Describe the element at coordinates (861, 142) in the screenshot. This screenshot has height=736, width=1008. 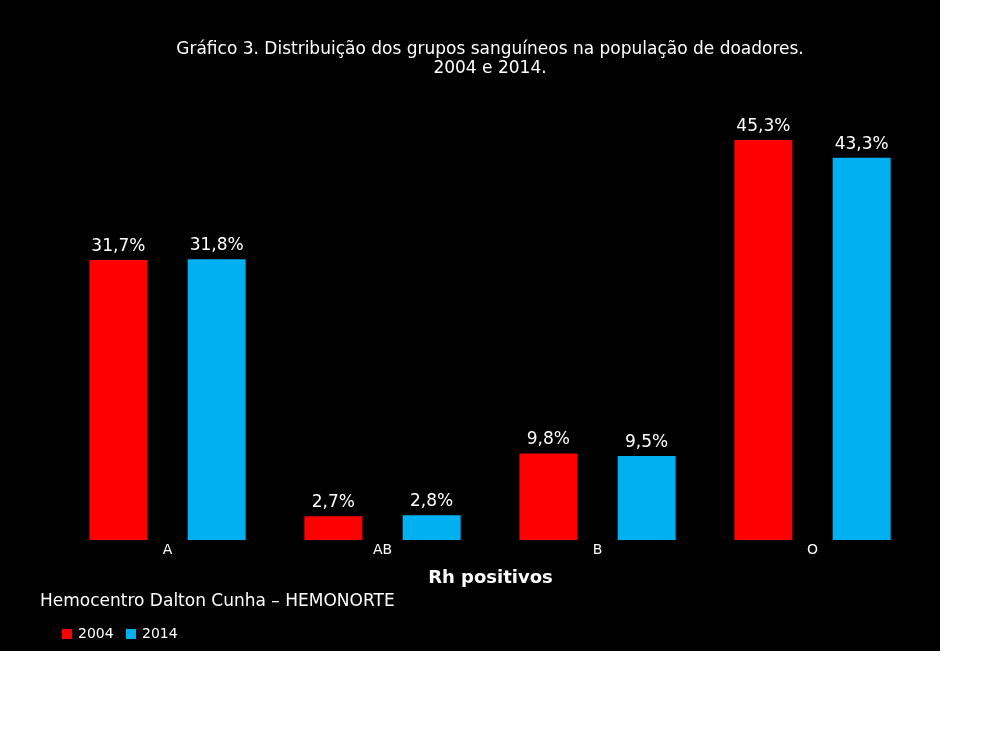
I see `data-label: 43,3%` at that location.